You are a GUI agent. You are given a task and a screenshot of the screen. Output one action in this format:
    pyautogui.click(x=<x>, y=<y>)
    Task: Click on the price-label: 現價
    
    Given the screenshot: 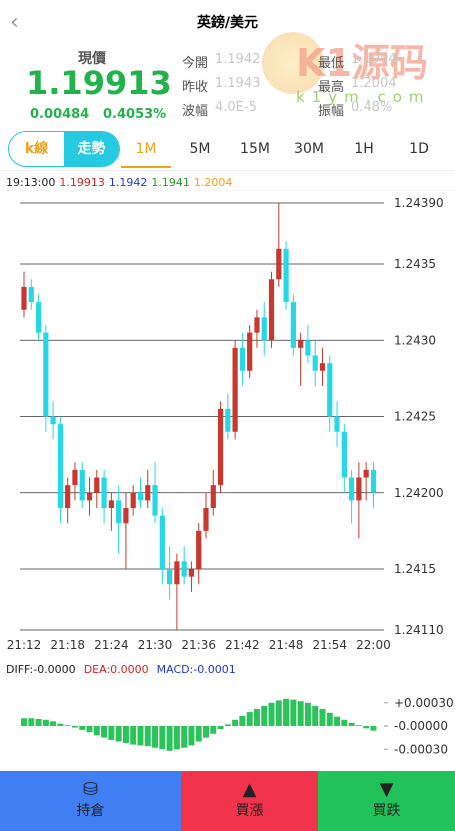 What is the action you would take?
    pyautogui.click(x=92, y=59)
    